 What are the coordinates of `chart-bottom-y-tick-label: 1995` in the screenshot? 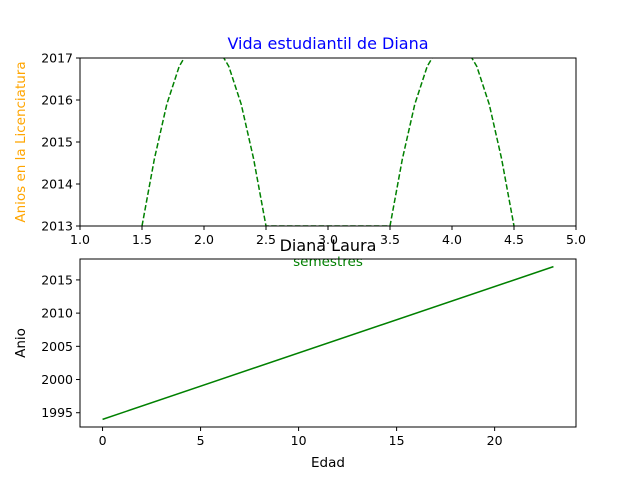 It's located at (57, 412).